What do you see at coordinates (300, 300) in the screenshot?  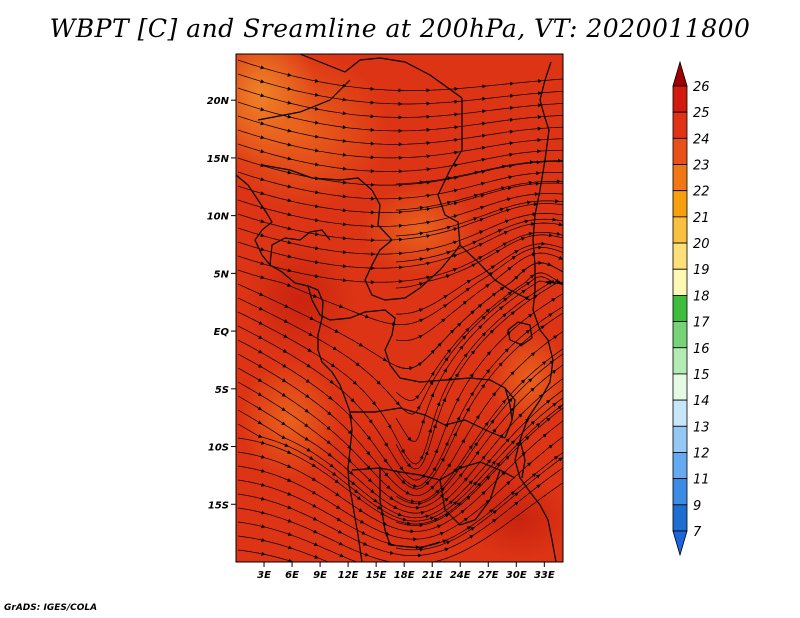 I see `wbpt-field-warm-west` at bounding box center [300, 300].